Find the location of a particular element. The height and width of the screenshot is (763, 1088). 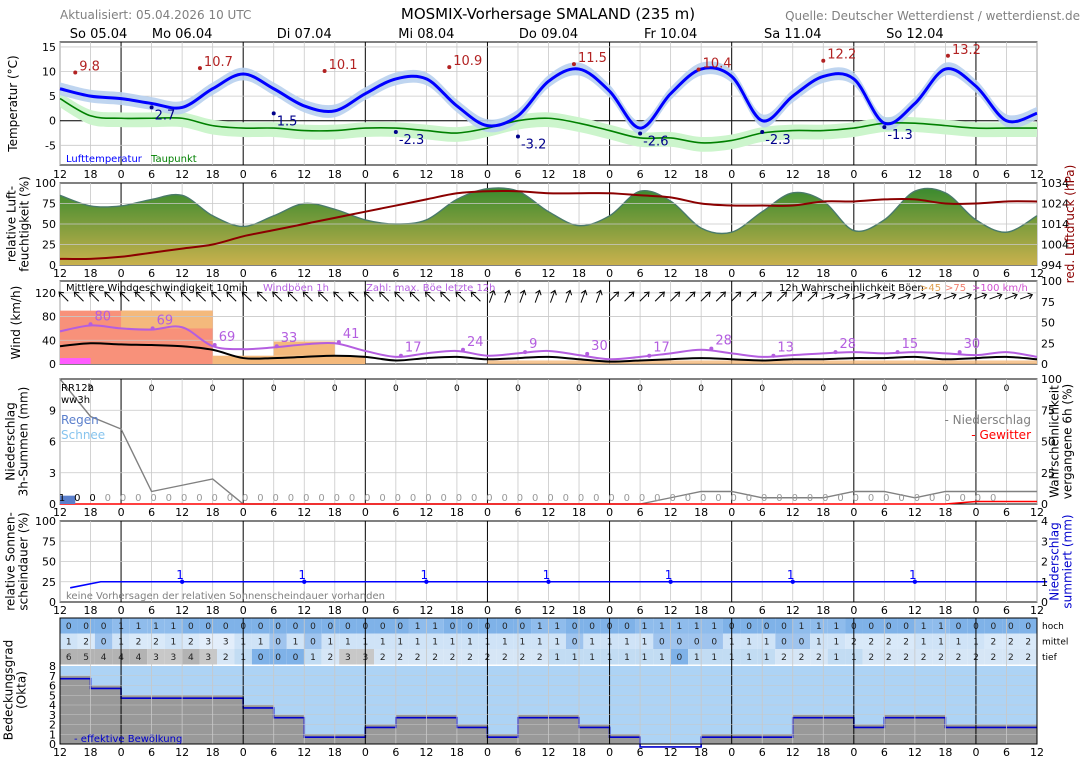

pressure-line is located at coordinates (548, 225).